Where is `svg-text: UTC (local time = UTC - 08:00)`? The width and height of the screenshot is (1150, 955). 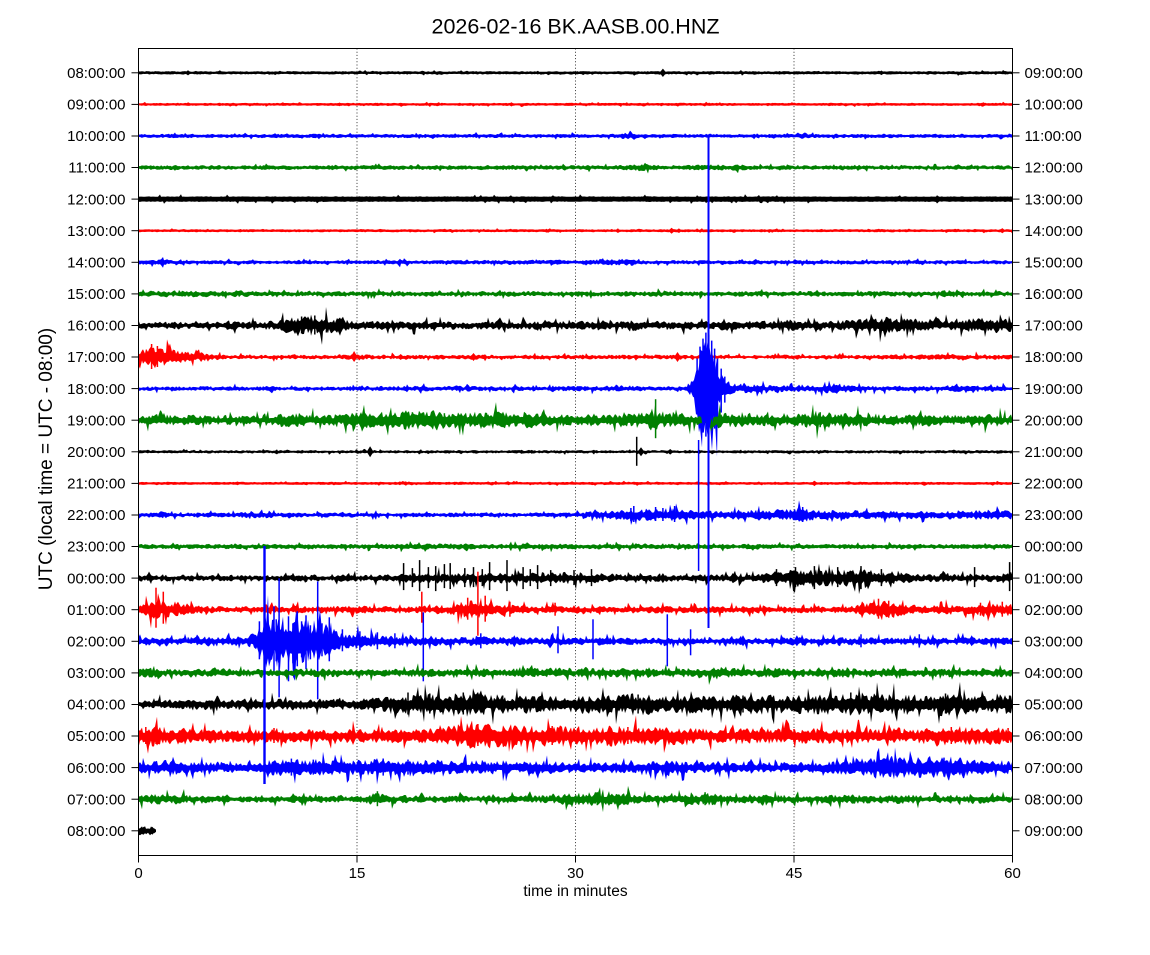
svg-text: UTC (local time = UTC - 08:00) is located at coordinates (46, 459).